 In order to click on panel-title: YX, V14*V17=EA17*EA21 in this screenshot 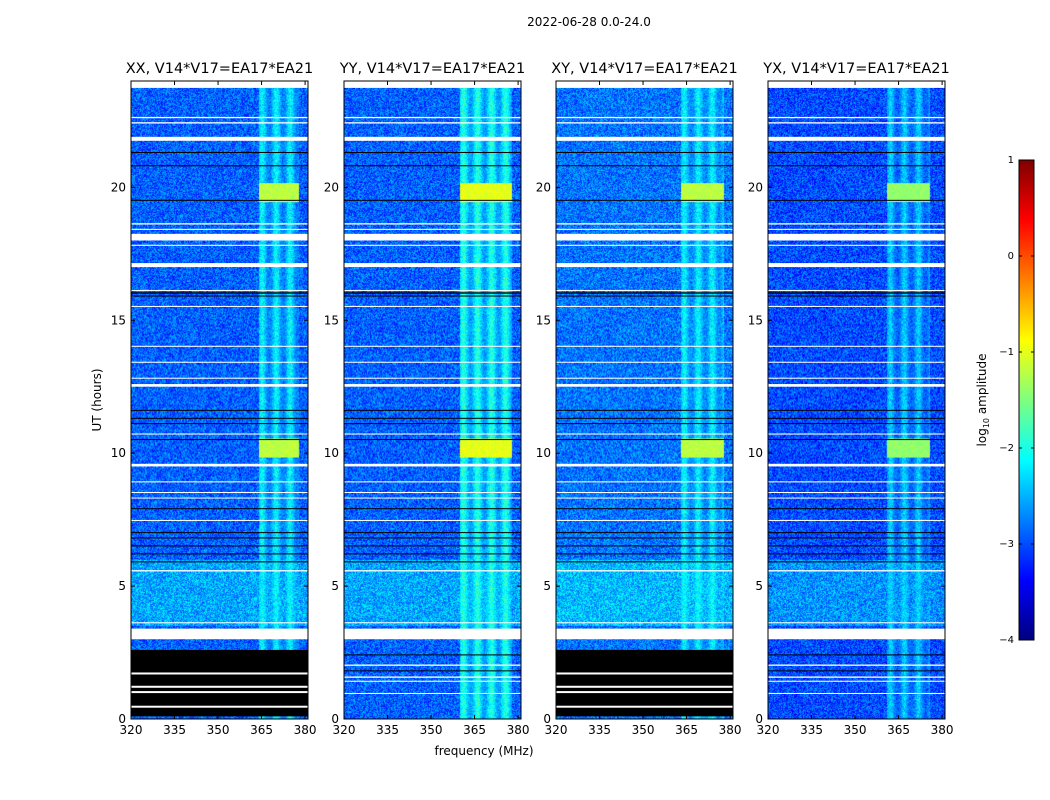, I will do `click(855, 69)`.